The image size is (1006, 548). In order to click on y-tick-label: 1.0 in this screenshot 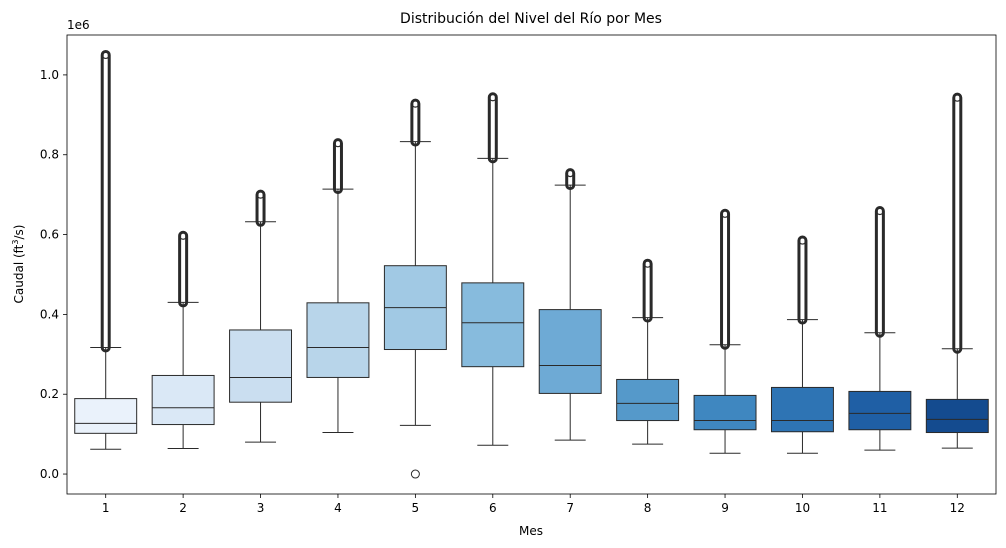, I will do `click(49, 75)`.